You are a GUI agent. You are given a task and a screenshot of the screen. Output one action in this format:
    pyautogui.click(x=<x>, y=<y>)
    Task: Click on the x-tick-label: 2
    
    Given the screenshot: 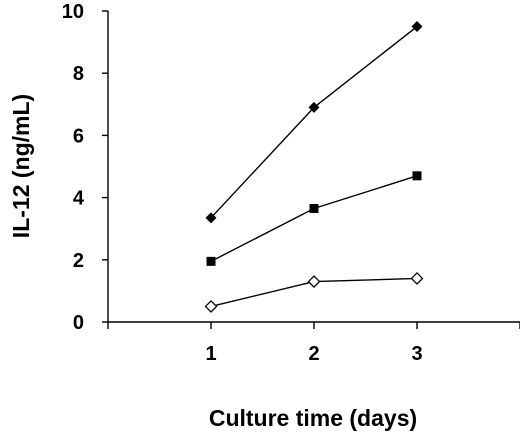 What is the action you would take?
    pyautogui.click(x=313, y=354)
    